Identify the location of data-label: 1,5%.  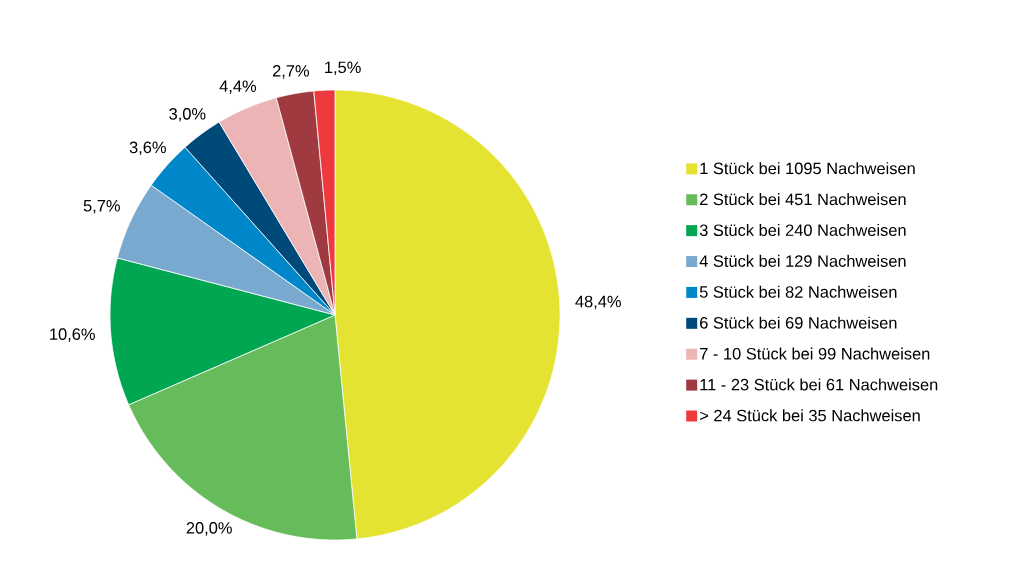
(343, 68).